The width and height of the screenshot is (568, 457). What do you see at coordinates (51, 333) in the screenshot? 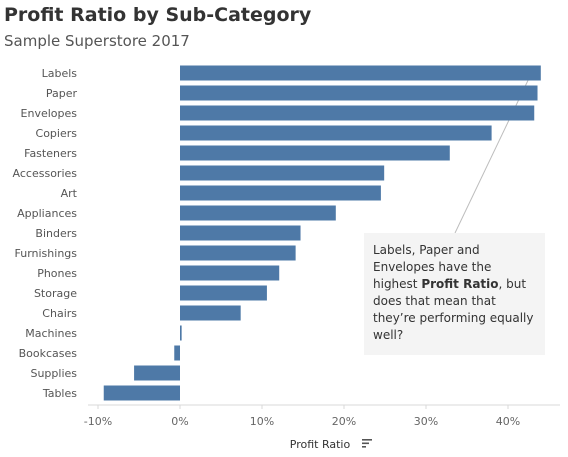
I see `category-label-machines: Machines` at bounding box center [51, 333].